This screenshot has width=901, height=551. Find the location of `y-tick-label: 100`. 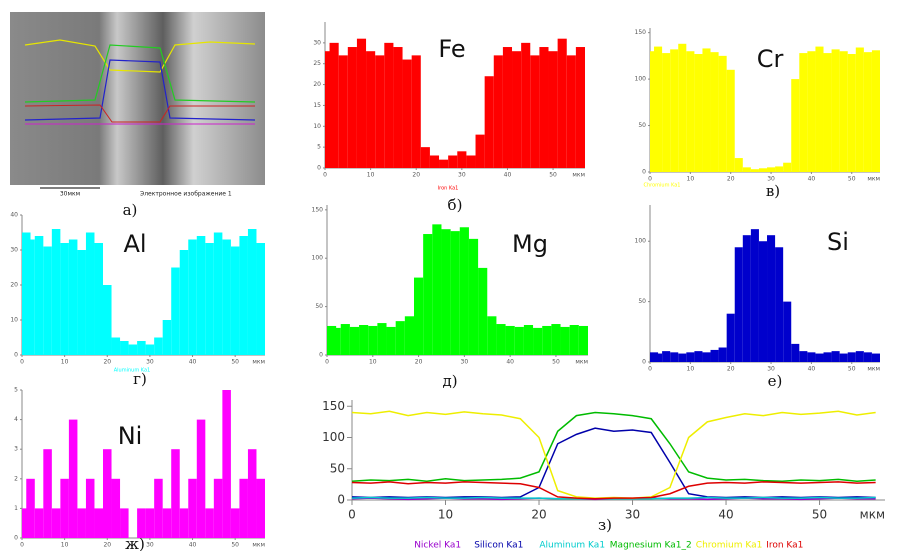

y-tick-label: 100 is located at coordinates (641, 241).